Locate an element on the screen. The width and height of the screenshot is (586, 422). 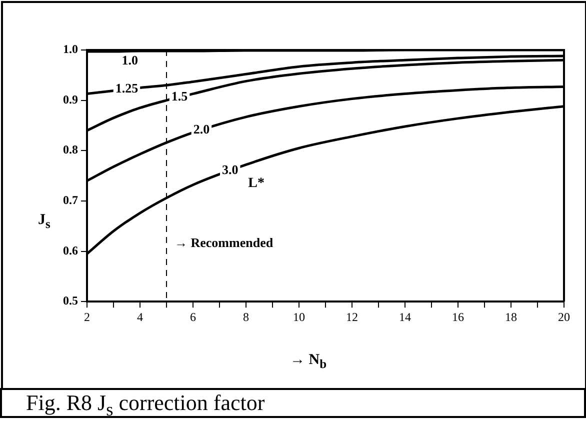
y-tick-label: 0.9 is located at coordinates (70, 99).